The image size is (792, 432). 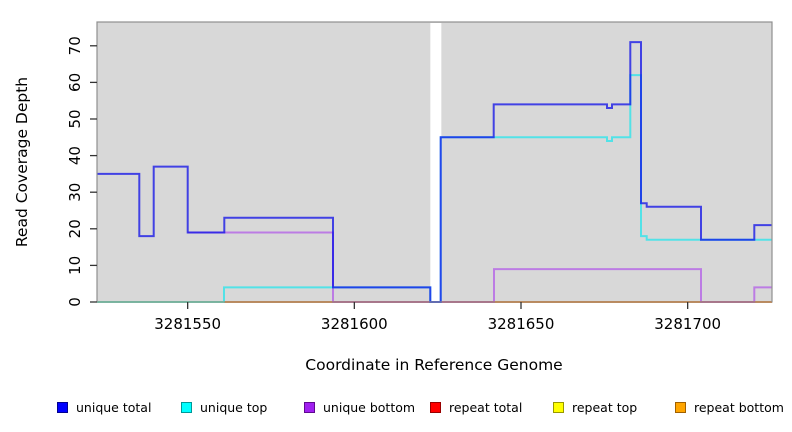 I want to click on y-tick-label-0: 0, so click(x=75, y=302).